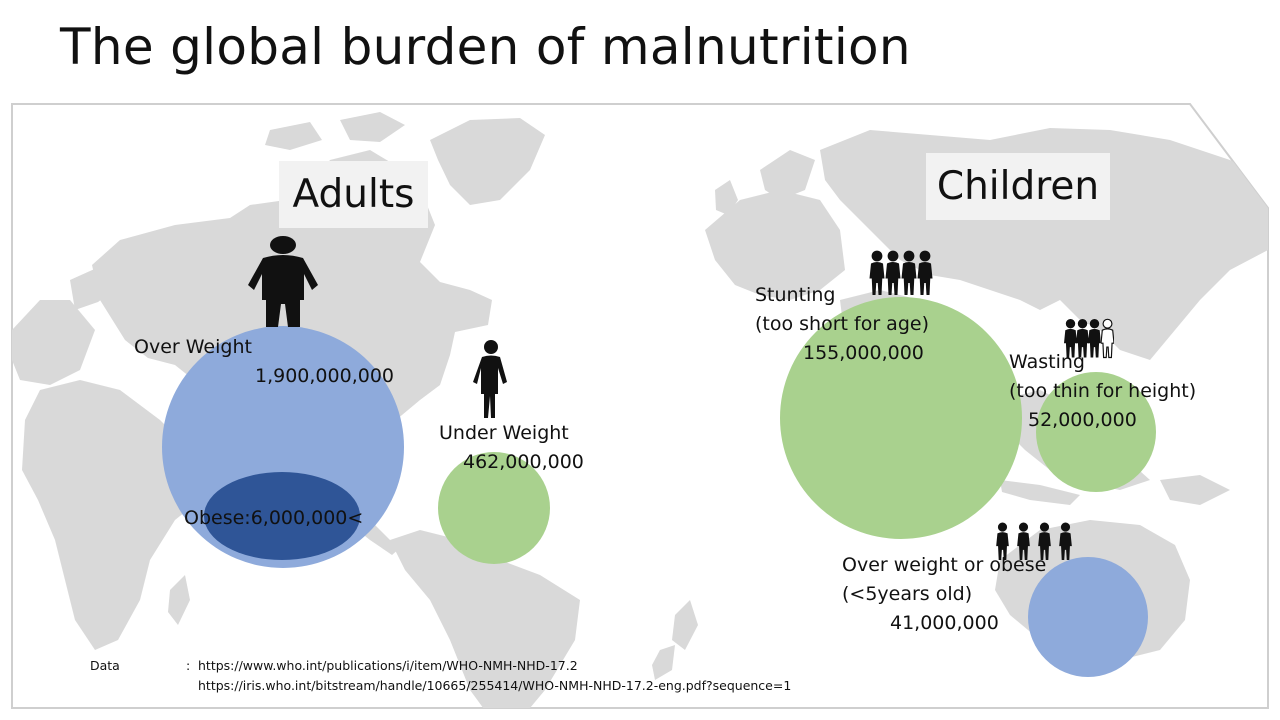  What do you see at coordinates (485, 47) in the screenshot?
I see `page-title: The global burden of malnutrition` at bounding box center [485, 47].